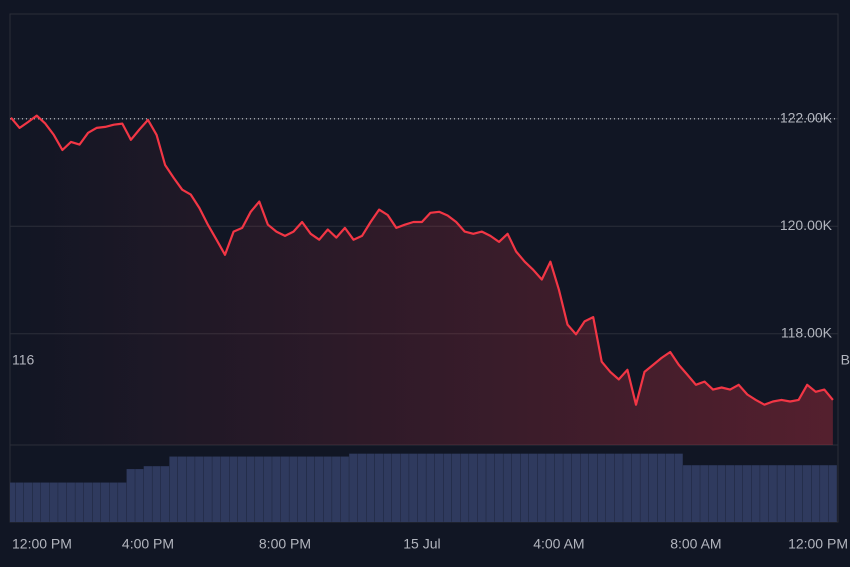  I want to click on x-tick-label: 15 Jul, so click(421, 544).